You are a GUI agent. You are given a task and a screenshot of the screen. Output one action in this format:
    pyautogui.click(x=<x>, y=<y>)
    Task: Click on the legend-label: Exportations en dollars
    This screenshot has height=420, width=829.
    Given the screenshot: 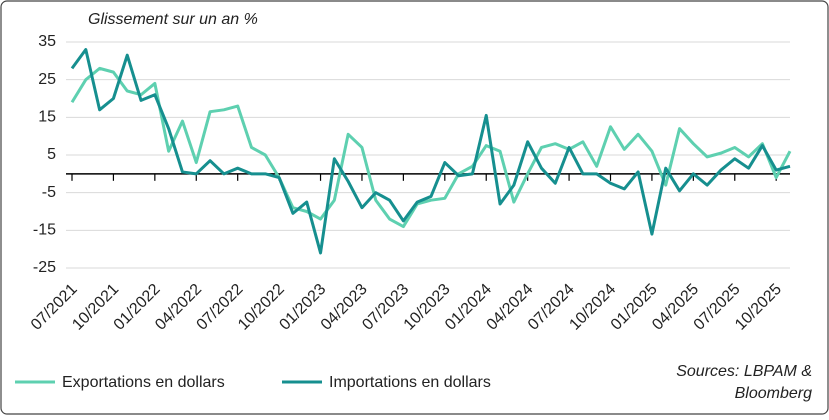 What is the action you would take?
    pyautogui.click(x=143, y=382)
    